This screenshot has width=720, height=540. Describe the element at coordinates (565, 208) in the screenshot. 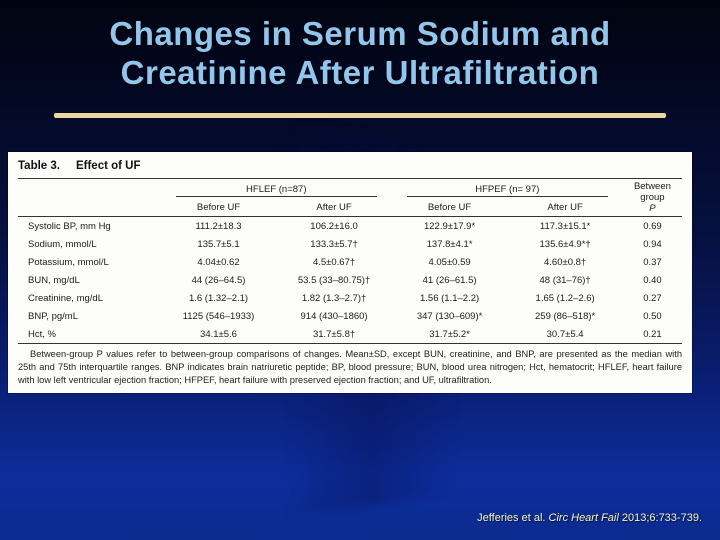

I see `col-header-after-uf-hfpef: After UF` at that location.